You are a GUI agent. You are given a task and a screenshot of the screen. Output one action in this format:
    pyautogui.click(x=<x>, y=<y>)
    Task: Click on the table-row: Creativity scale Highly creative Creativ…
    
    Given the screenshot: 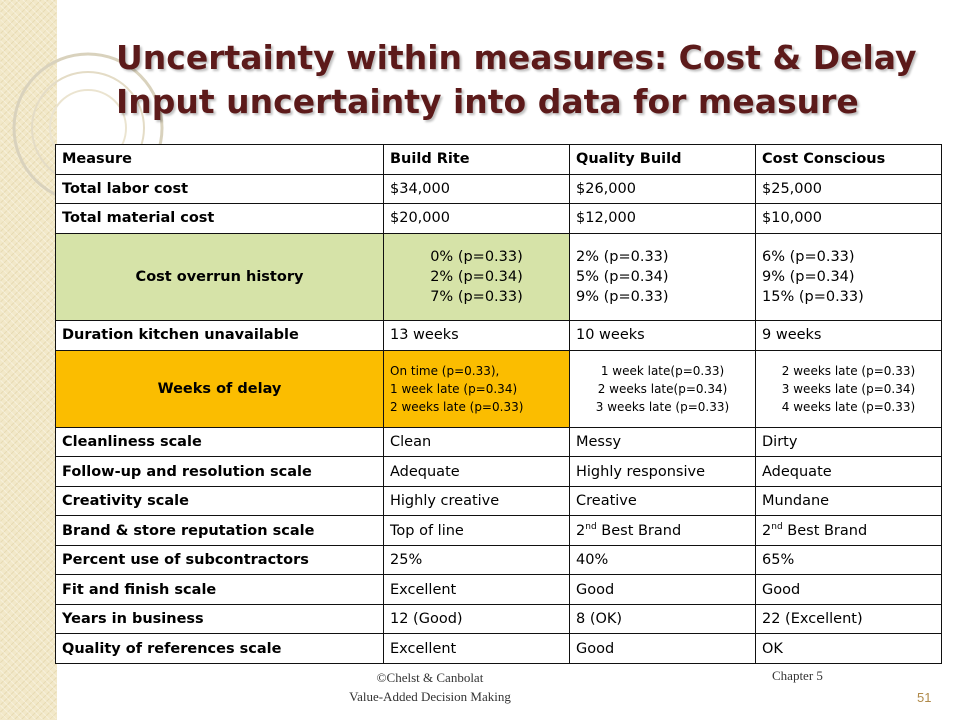 What is the action you would take?
    pyautogui.click(x=498, y=501)
    